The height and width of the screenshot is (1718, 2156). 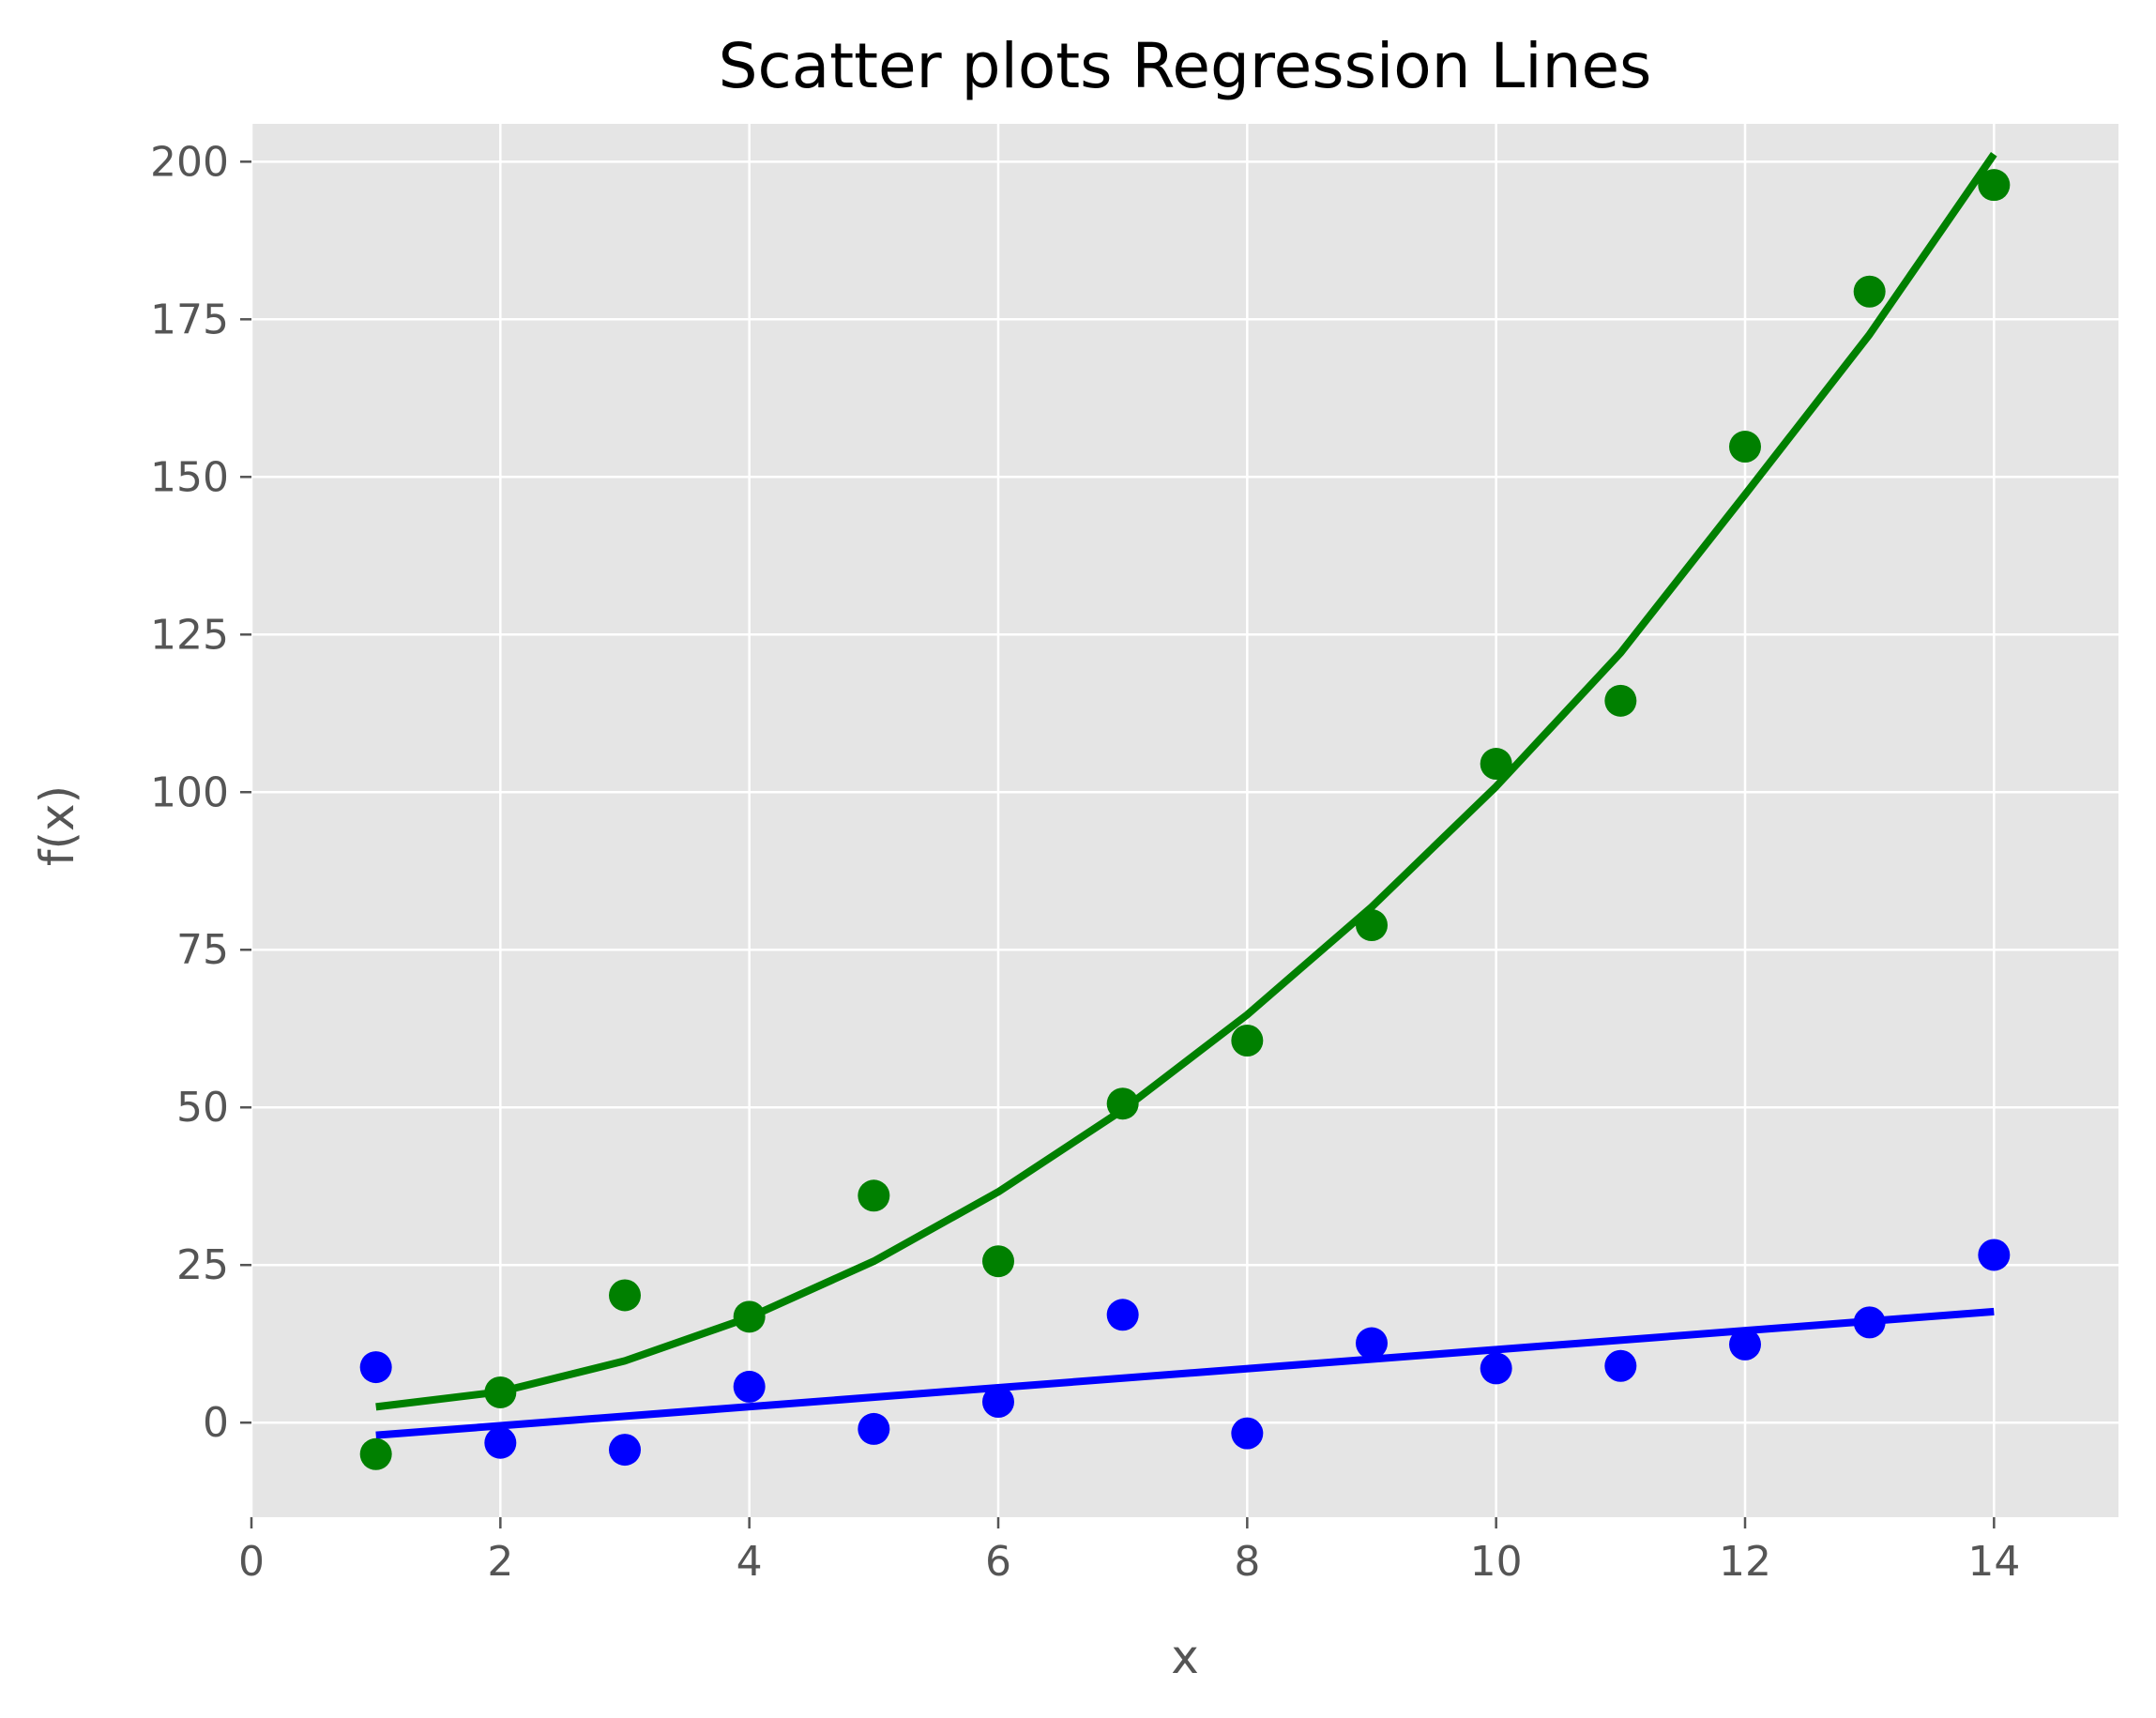 I want to click on y-tick-label: 125, so click(x=189, y=635).